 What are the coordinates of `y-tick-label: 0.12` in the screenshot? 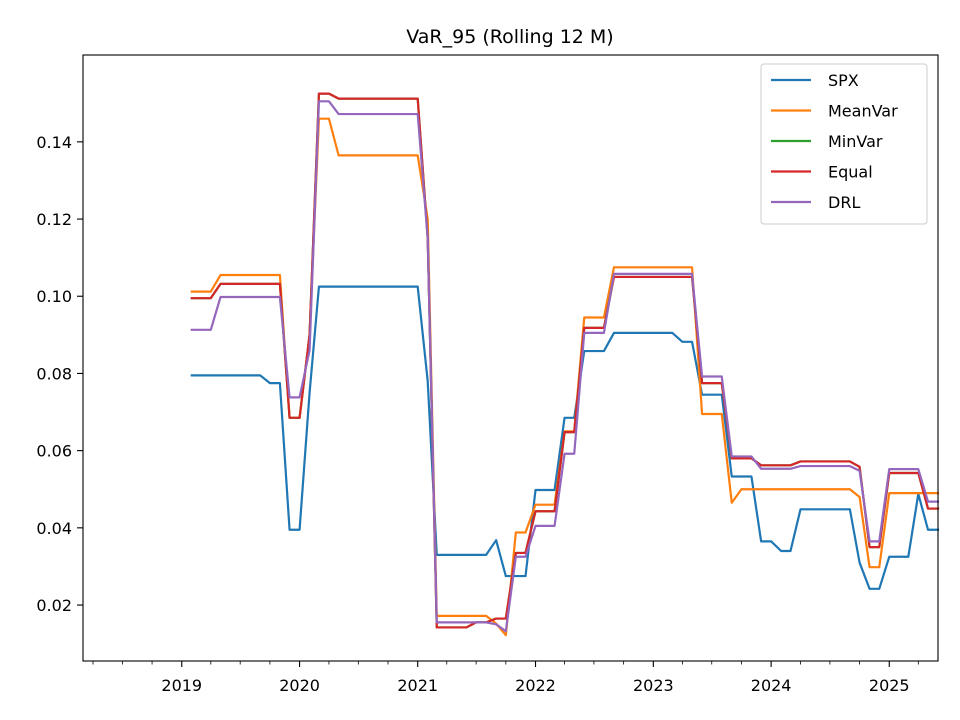 It's located at (54, 219).